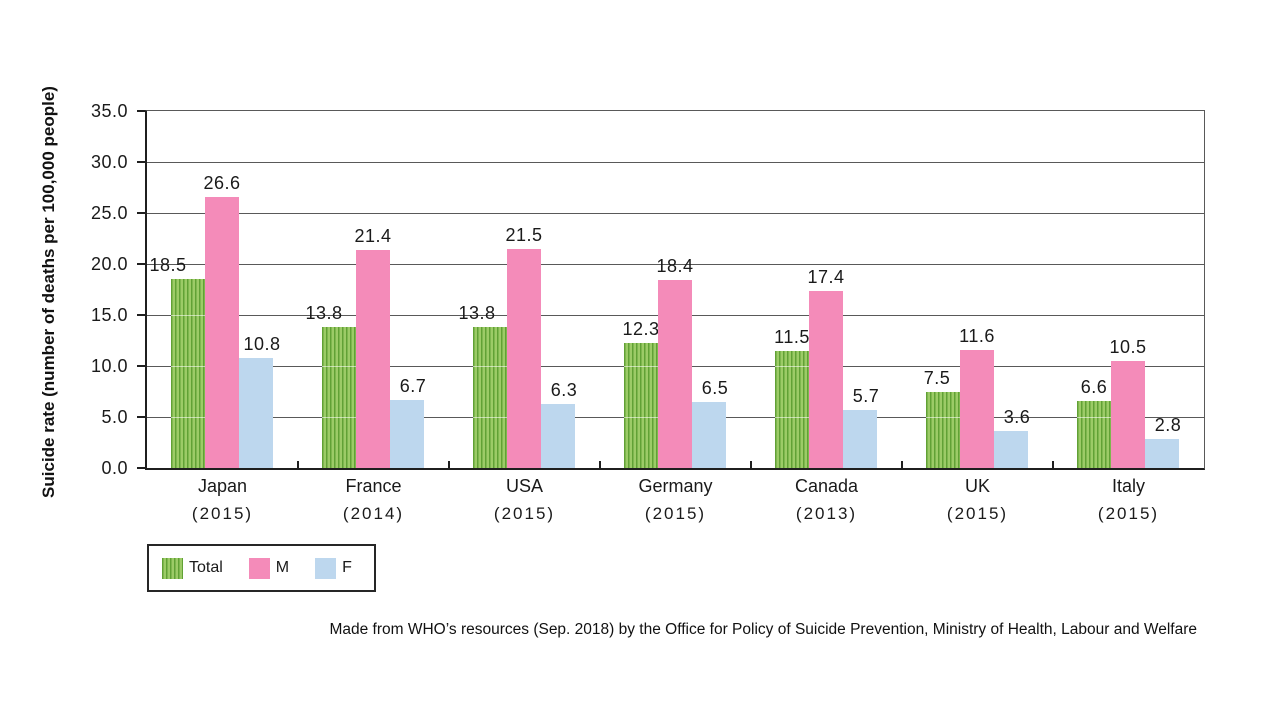 The image size is (1280, 706). I want to click on bar-total-italy, so click(1094, 434).